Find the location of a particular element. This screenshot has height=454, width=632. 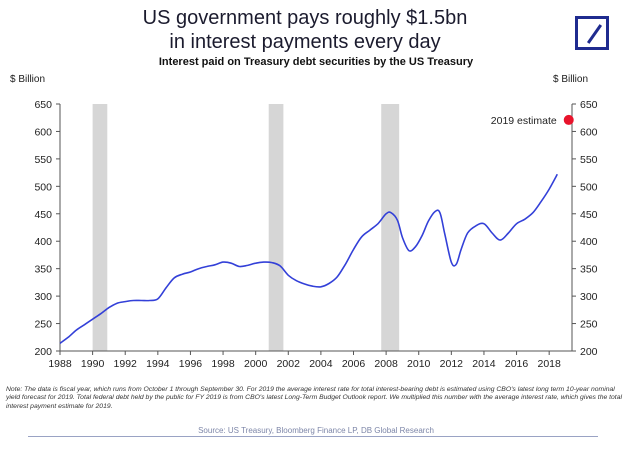

x-tick-label: 2016 is located at coordinates (517, 364).